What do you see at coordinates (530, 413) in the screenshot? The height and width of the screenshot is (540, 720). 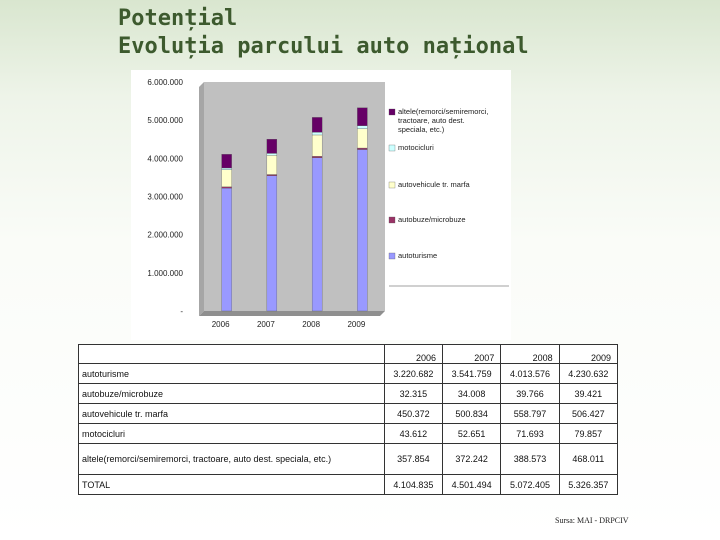 I see `table-cell: 558.797` at bounding box center [530, 413].